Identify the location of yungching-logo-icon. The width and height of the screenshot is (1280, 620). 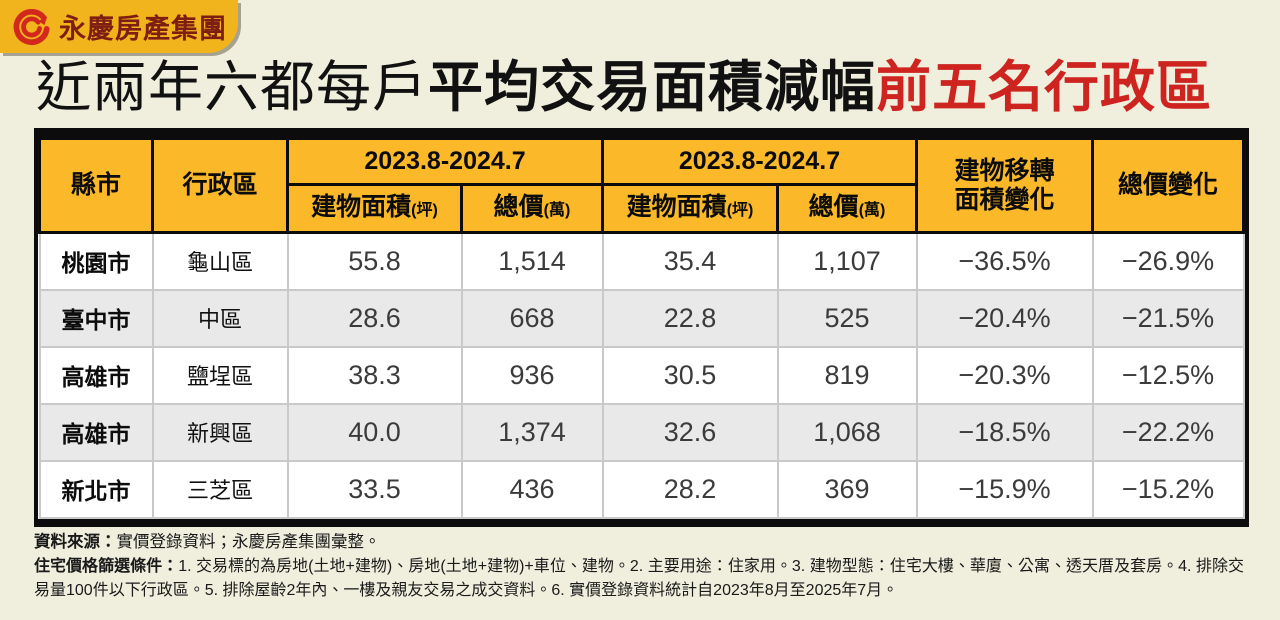
(31, 26).